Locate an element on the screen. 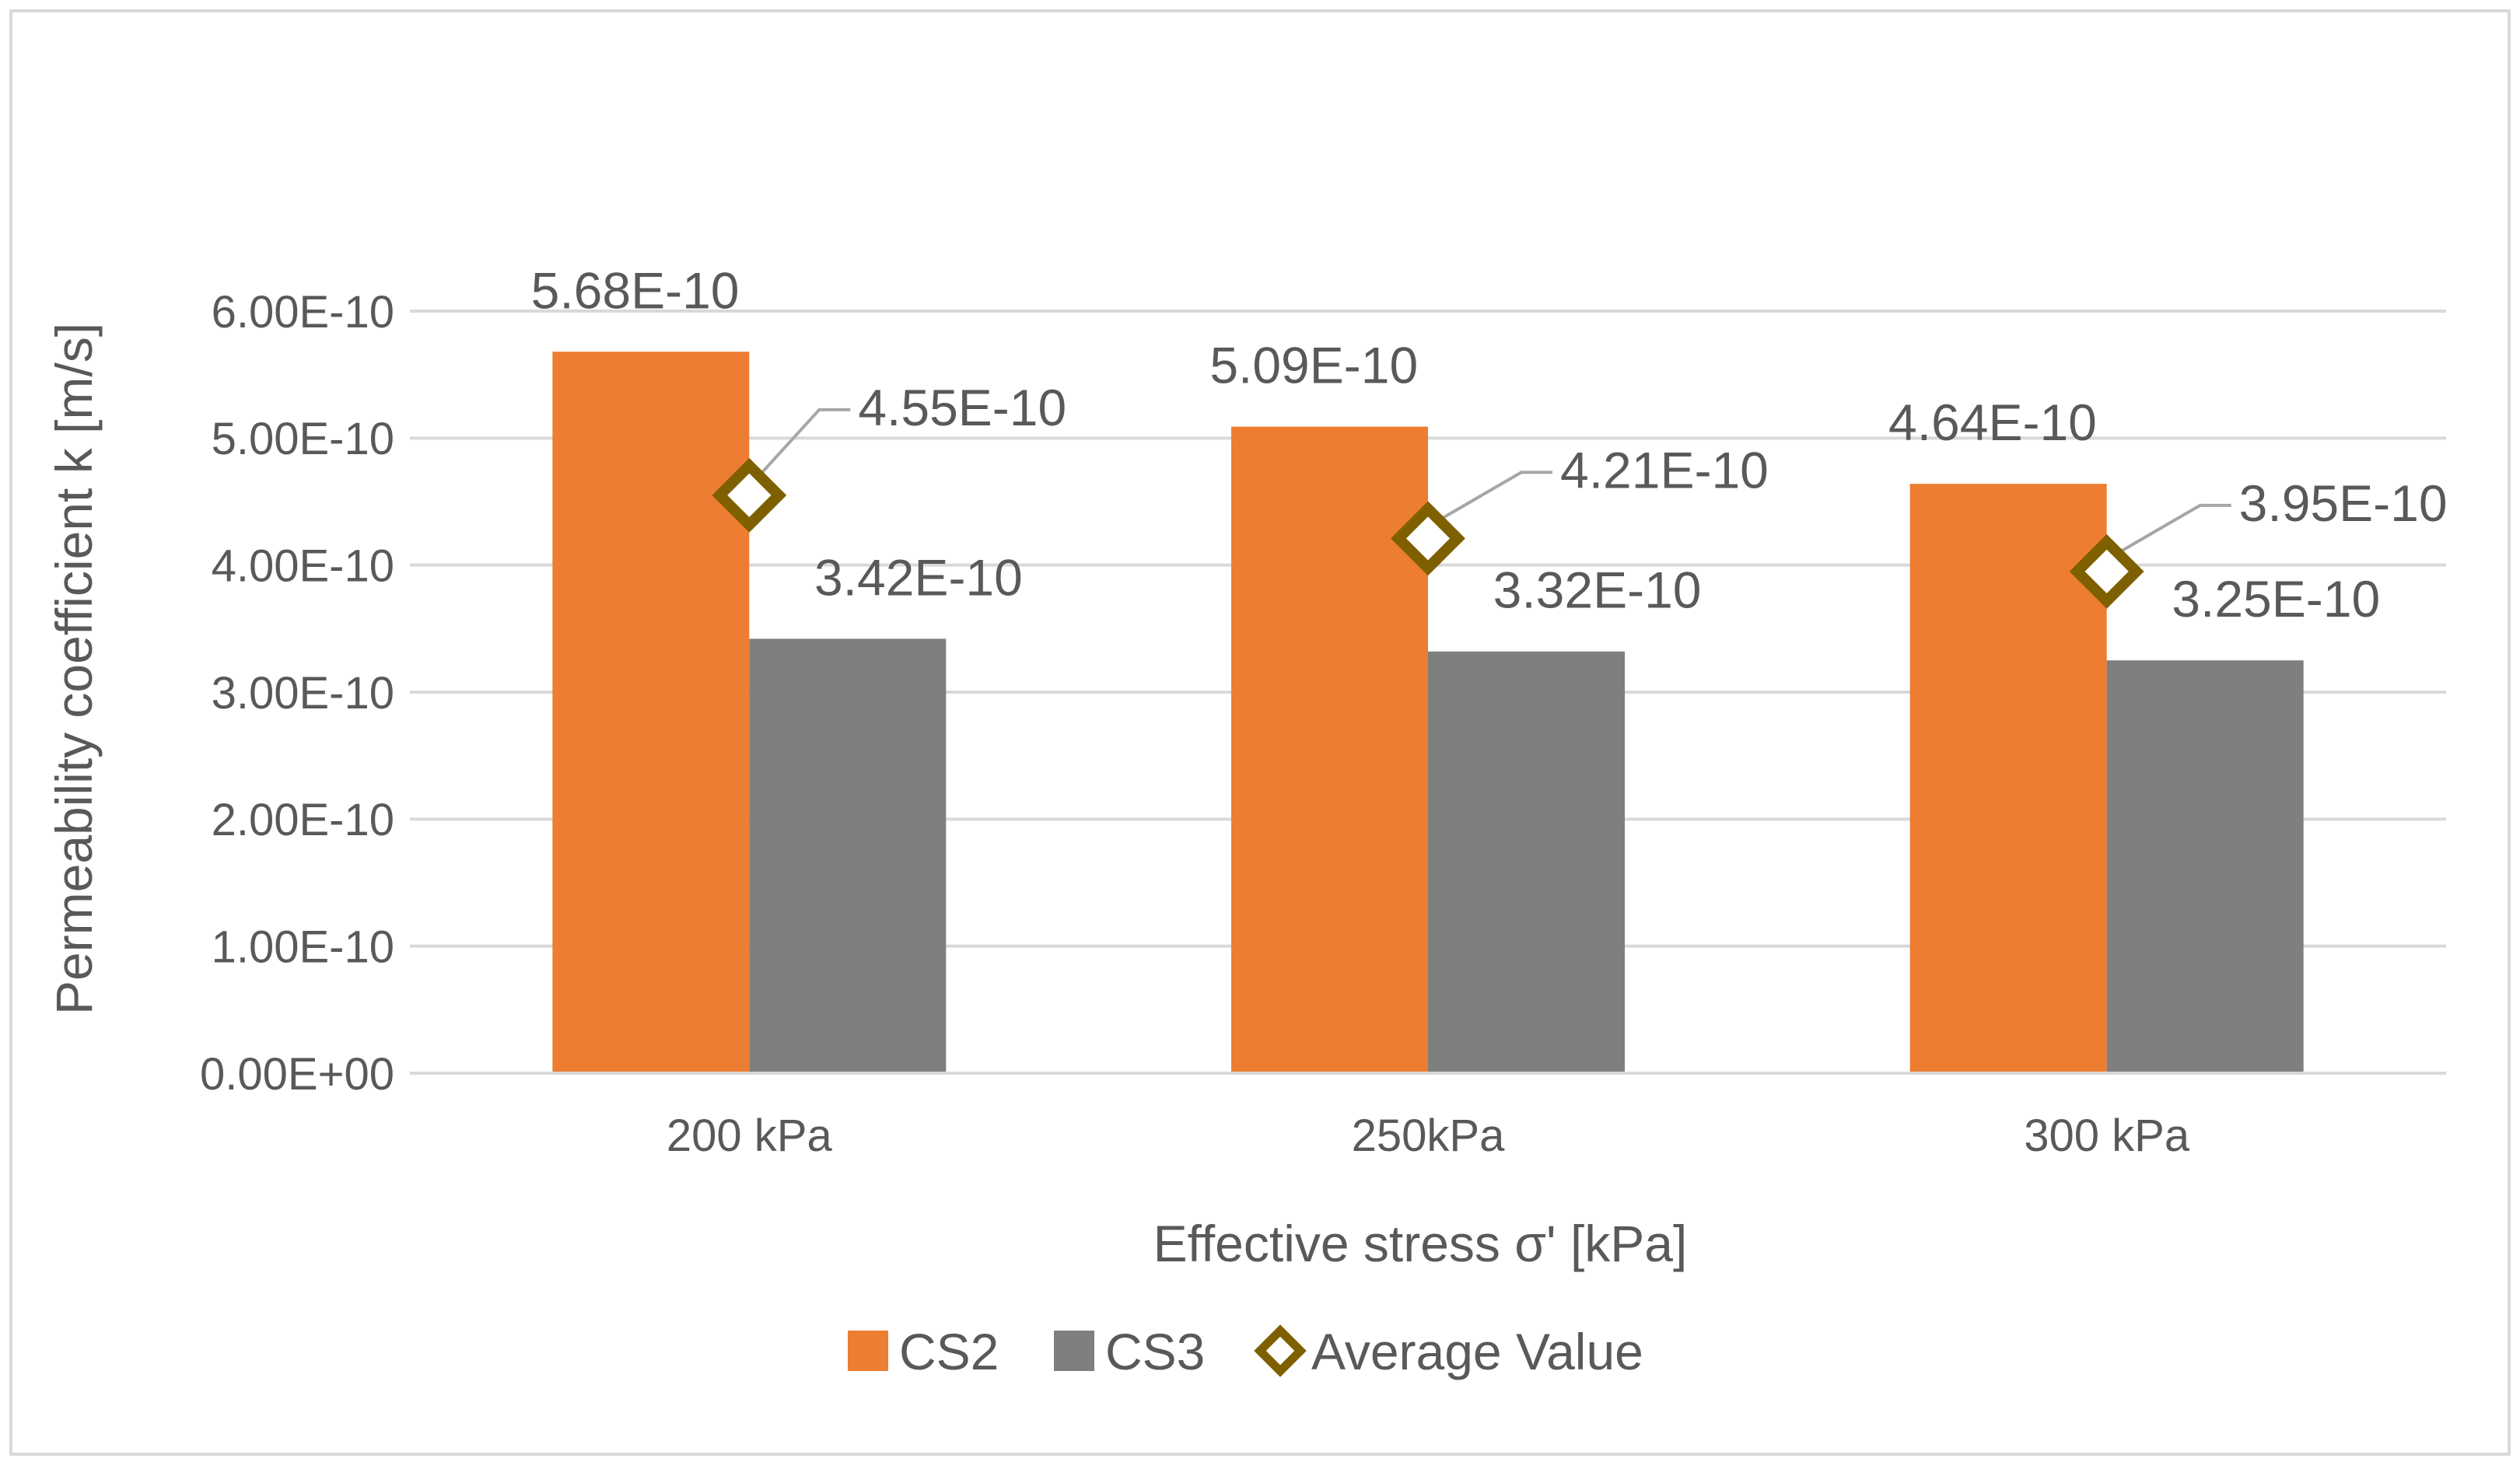 The height and width of the screenshot is (1469, 2520). legend-swatch-cs2 is located at coordinates (868, 1351).